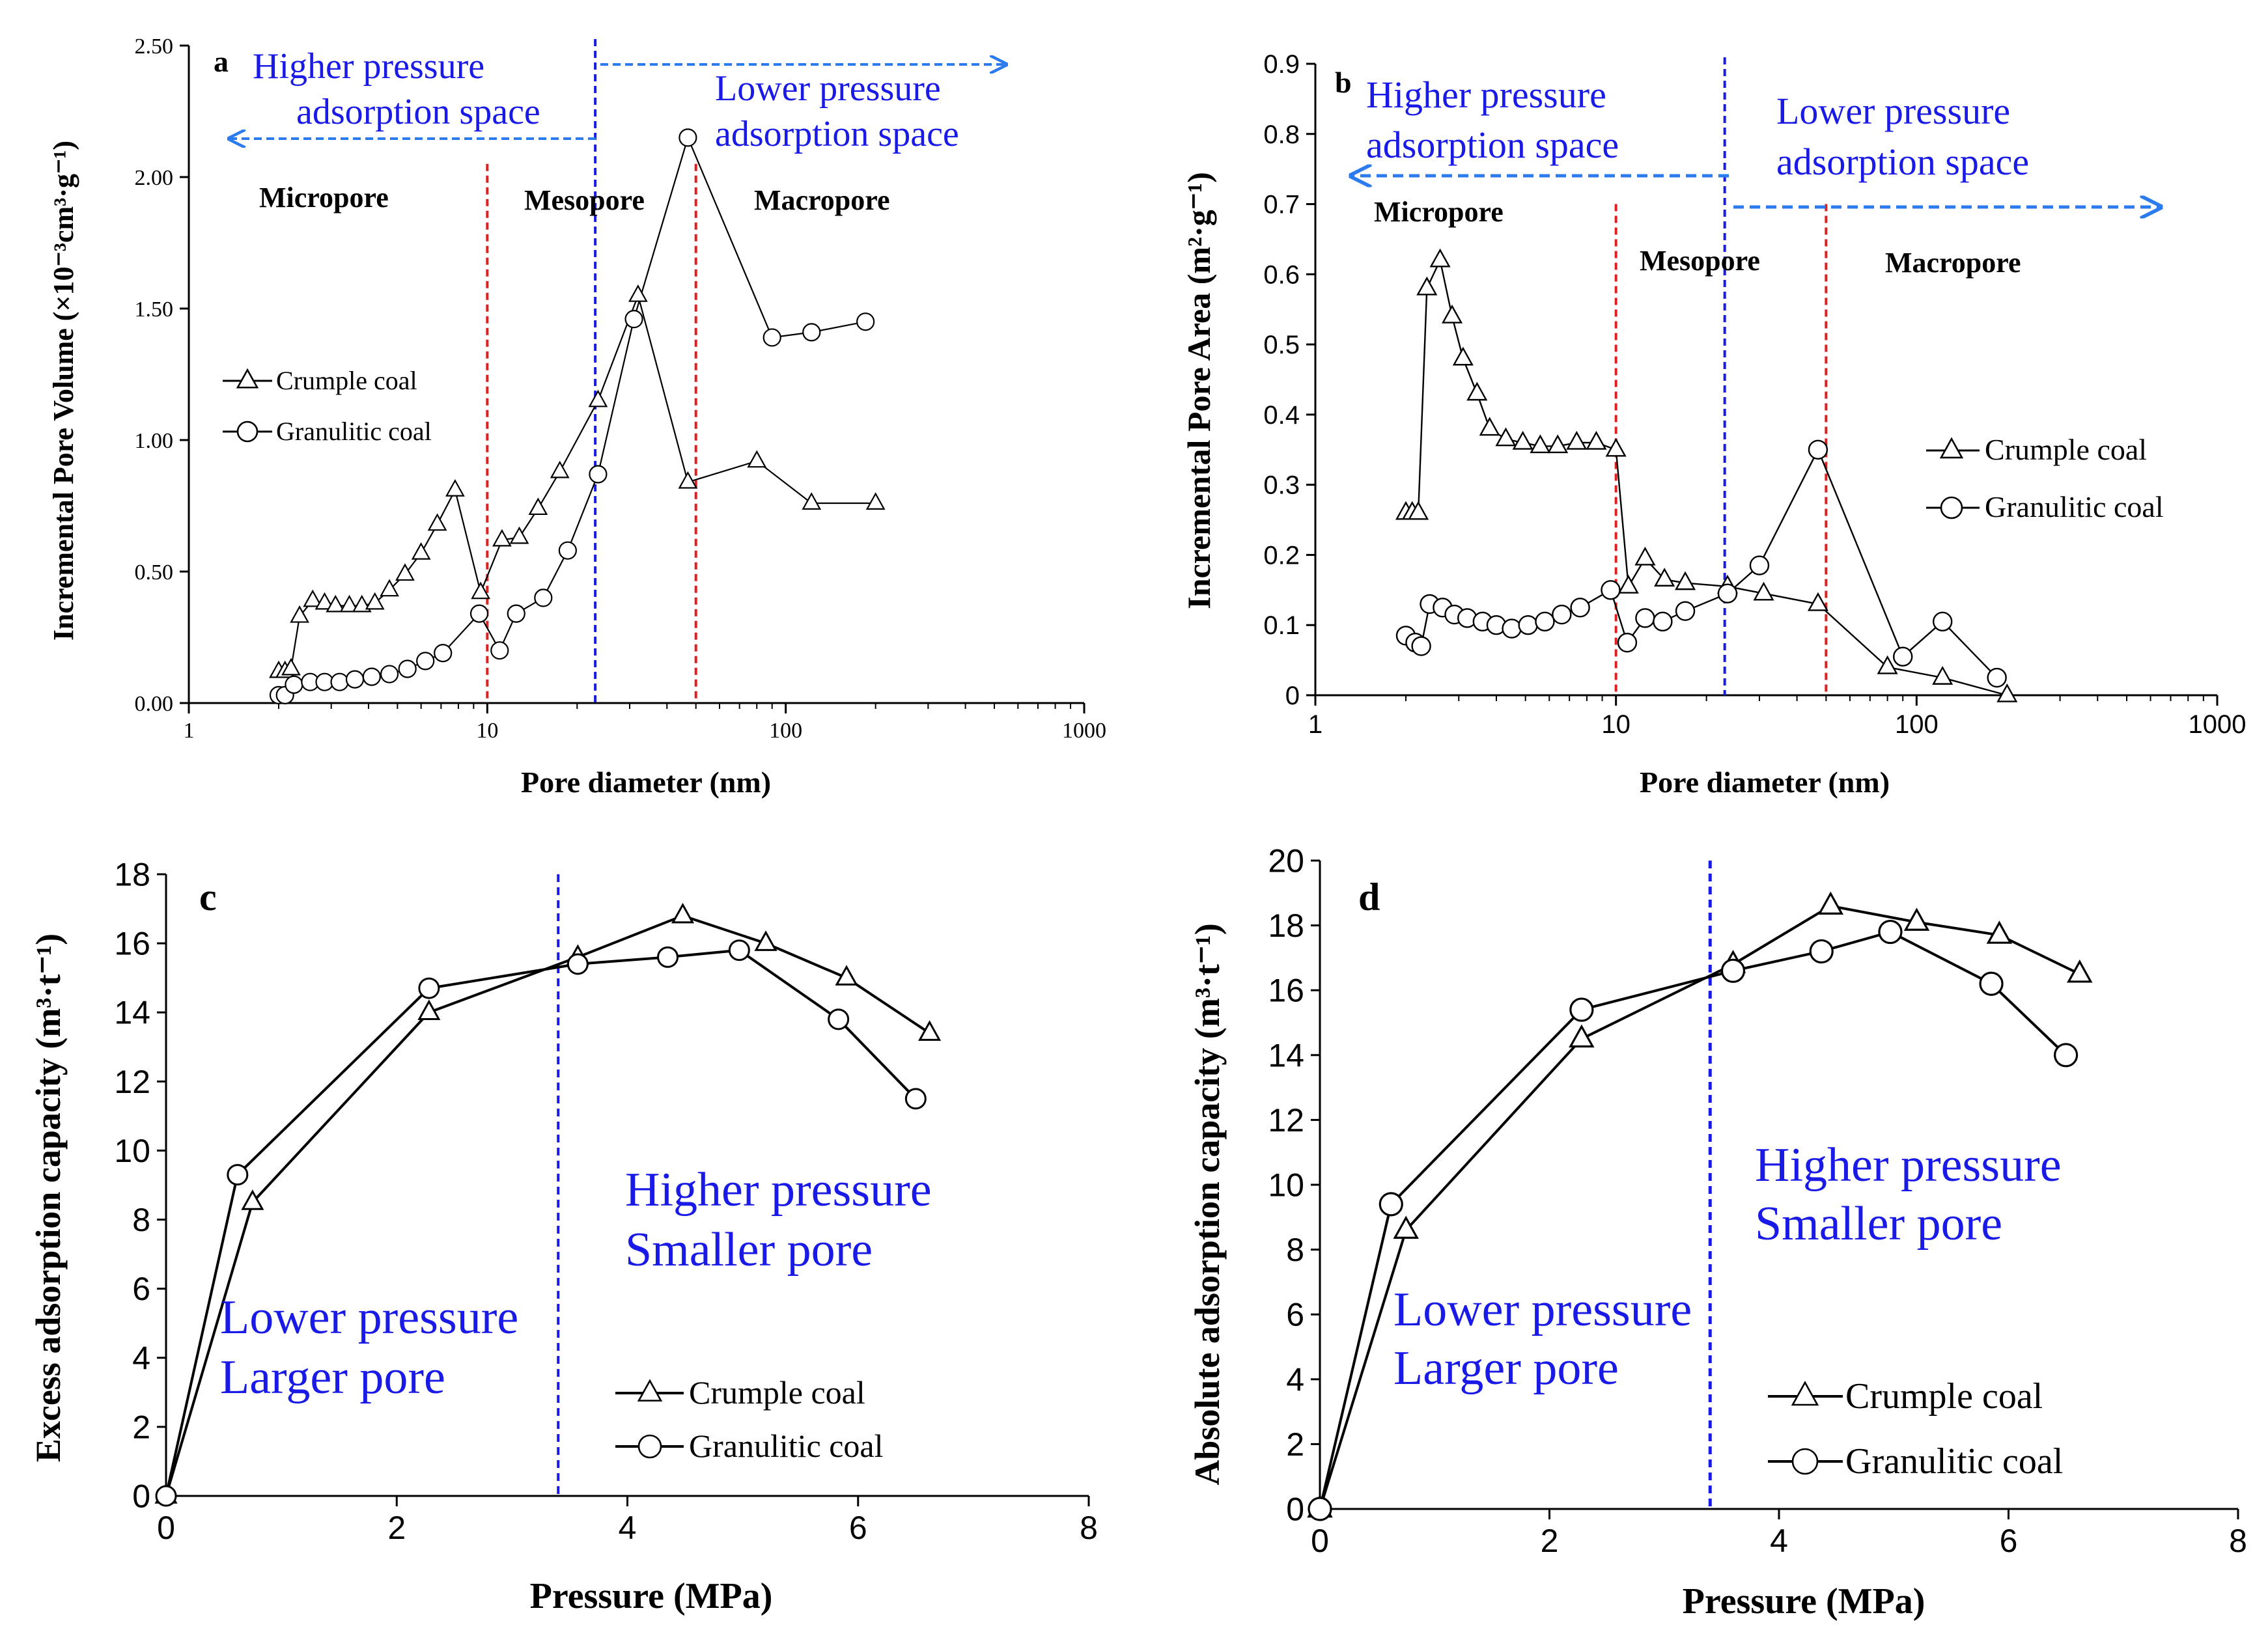 The width and height of the screenshot is (2268, 1645). Describe the element at coordinates (1616, 725) in the screenshot. I see `panel-b-xtick-label: 10` at that location.